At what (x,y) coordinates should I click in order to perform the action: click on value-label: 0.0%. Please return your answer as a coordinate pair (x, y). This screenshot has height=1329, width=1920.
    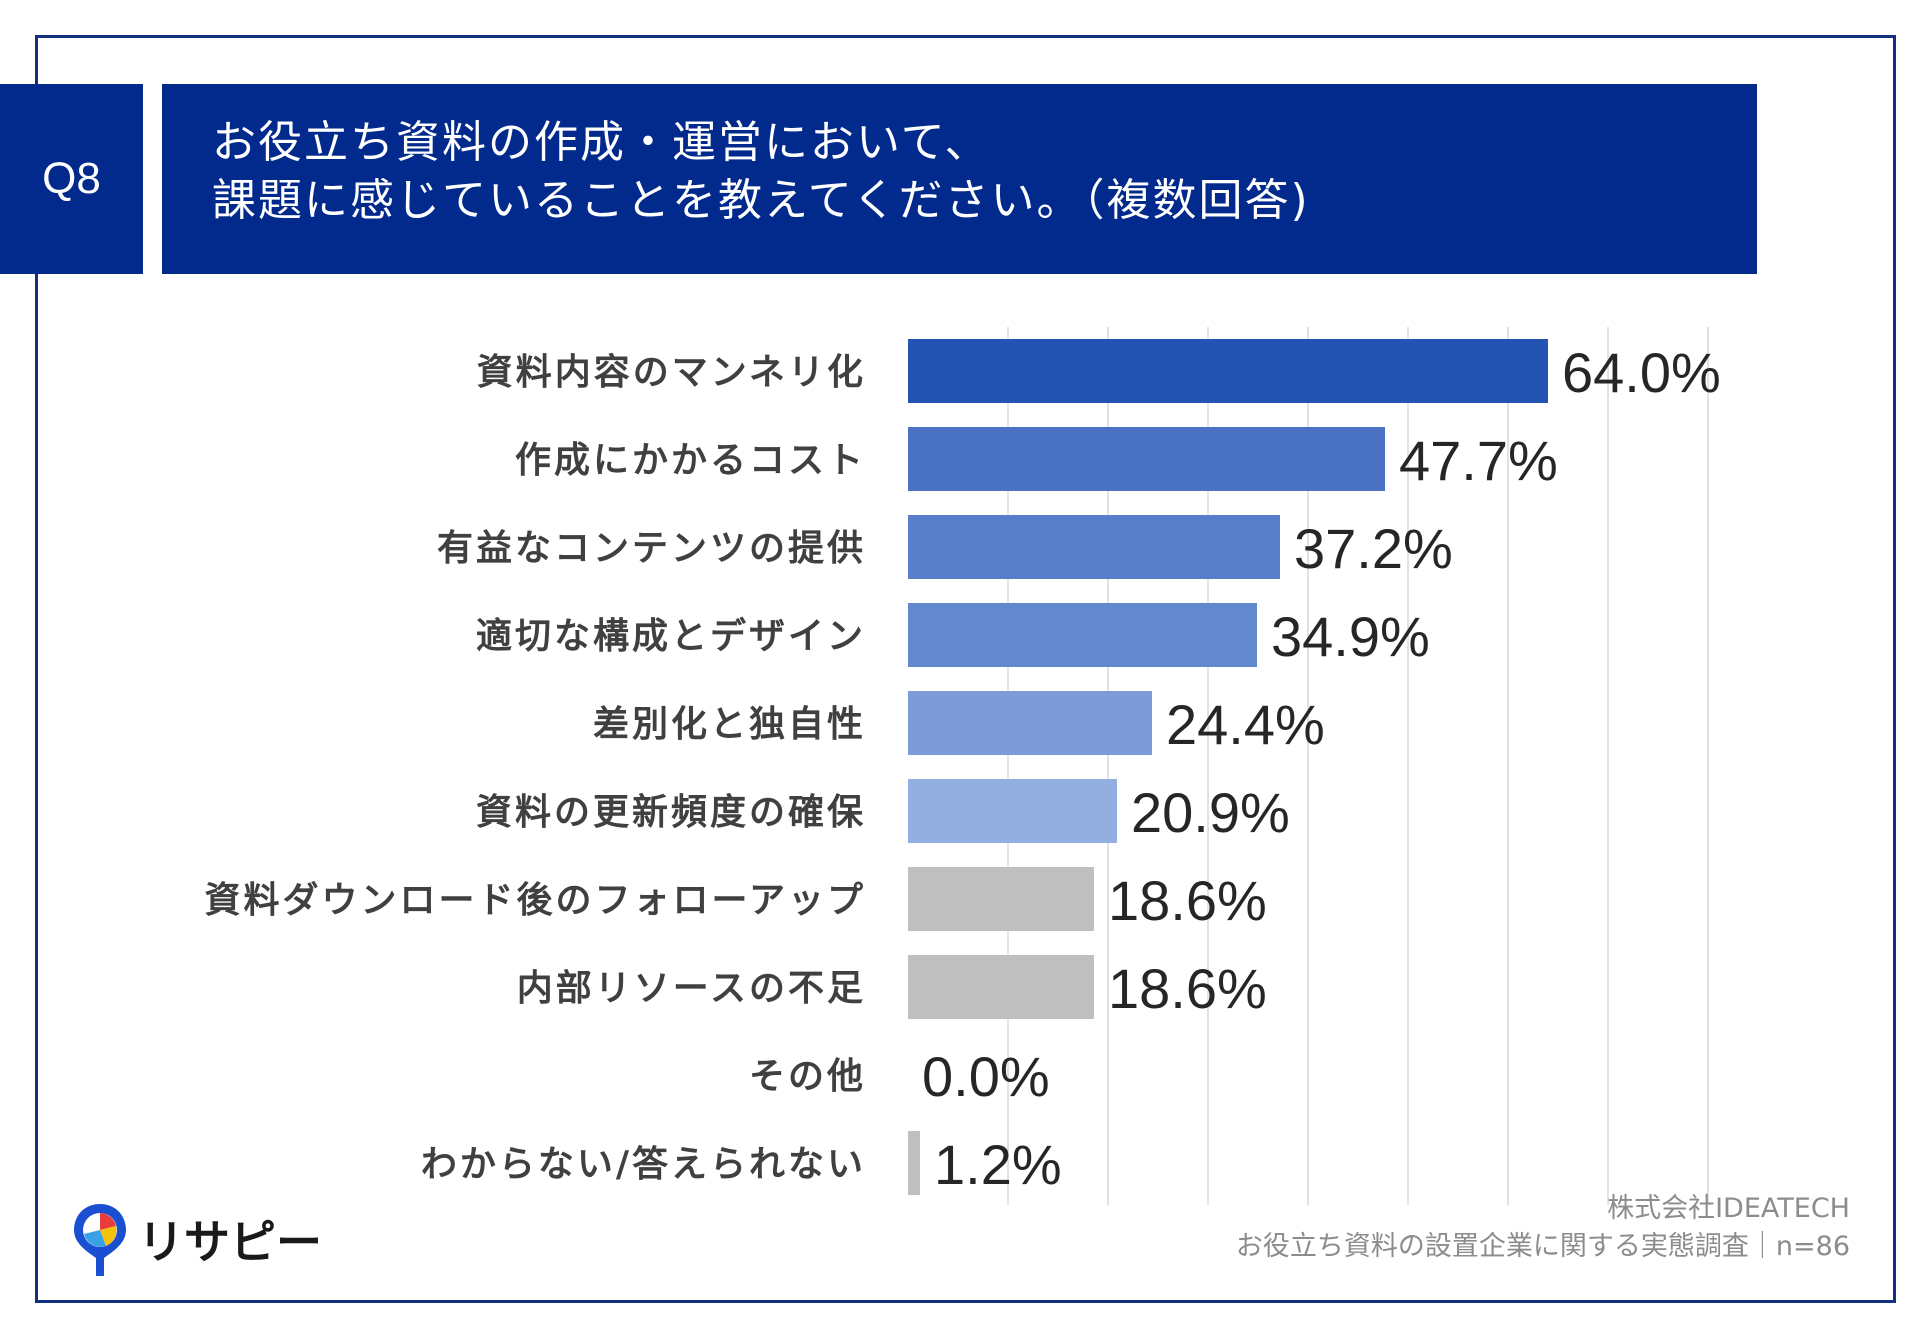
    Looking at the image, I should click on (986, 1076).